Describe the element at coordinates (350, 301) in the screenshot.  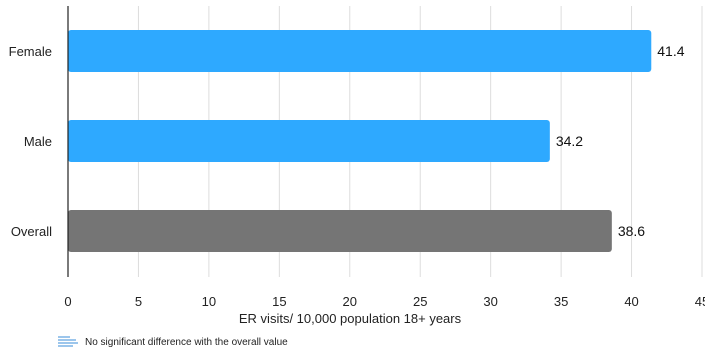
I see `x-tick-label: 20` at that location.